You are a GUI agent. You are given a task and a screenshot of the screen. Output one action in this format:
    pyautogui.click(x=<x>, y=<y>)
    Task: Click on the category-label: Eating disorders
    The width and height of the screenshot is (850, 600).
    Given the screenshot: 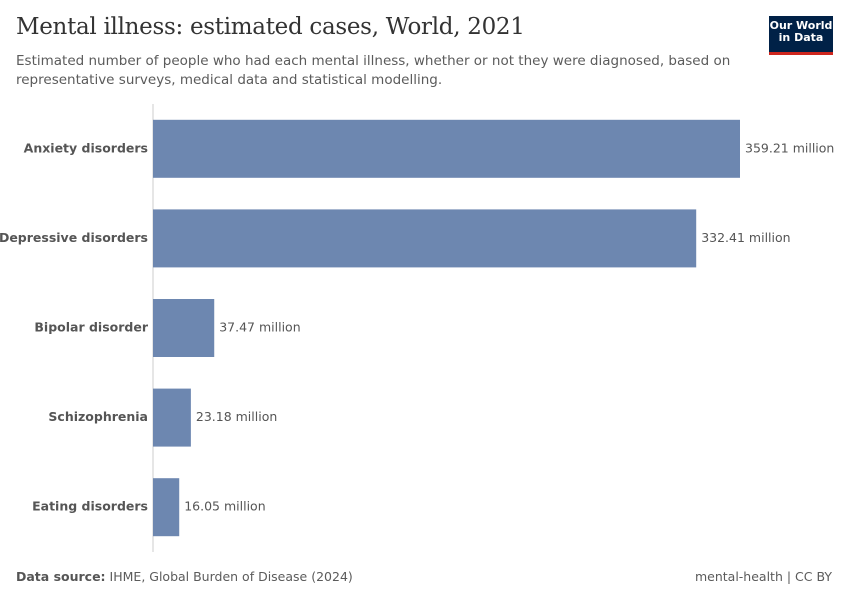 What is the action you would take?
    pyautogui.click(x=90, y=506)
    